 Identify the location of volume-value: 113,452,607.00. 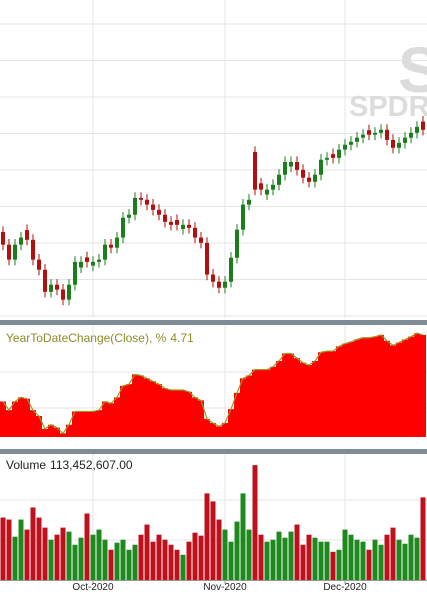
(91, 465).